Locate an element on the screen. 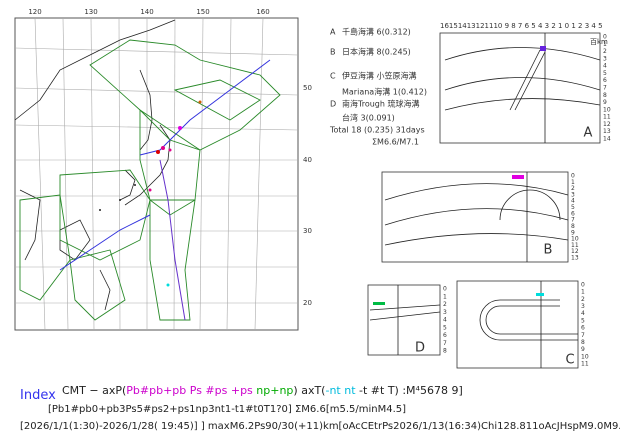 Image resolution: width=620 pixels, height=440 pixels. cmt-segment: Ps #ps +ps is located at coordinates (219, 390).